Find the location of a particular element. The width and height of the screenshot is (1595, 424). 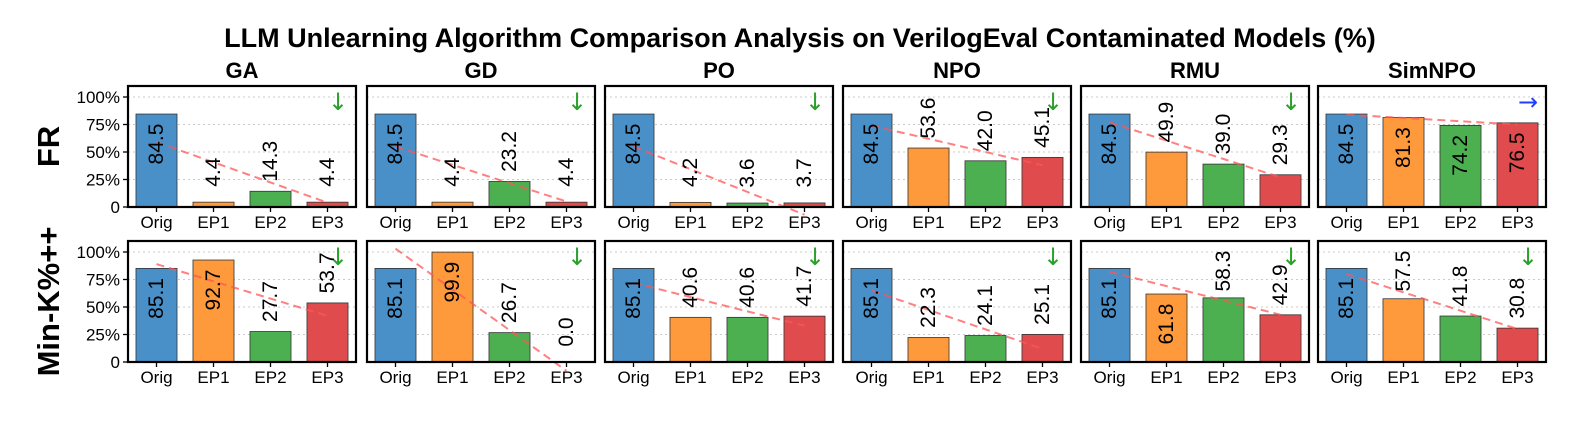

value-label: 4.4 is located at coordinates (213, 172).